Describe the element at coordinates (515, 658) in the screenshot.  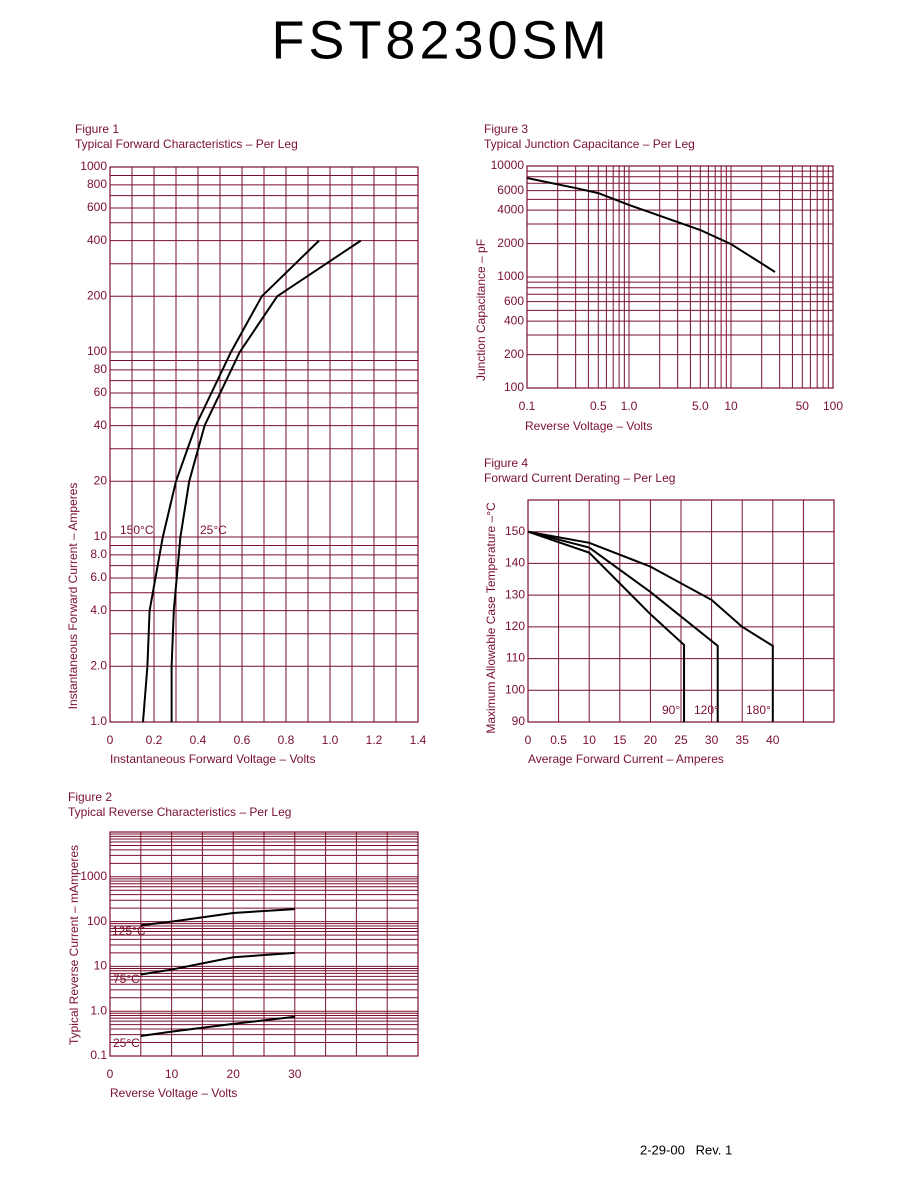
I see `y-tick-label: 110` at that location.